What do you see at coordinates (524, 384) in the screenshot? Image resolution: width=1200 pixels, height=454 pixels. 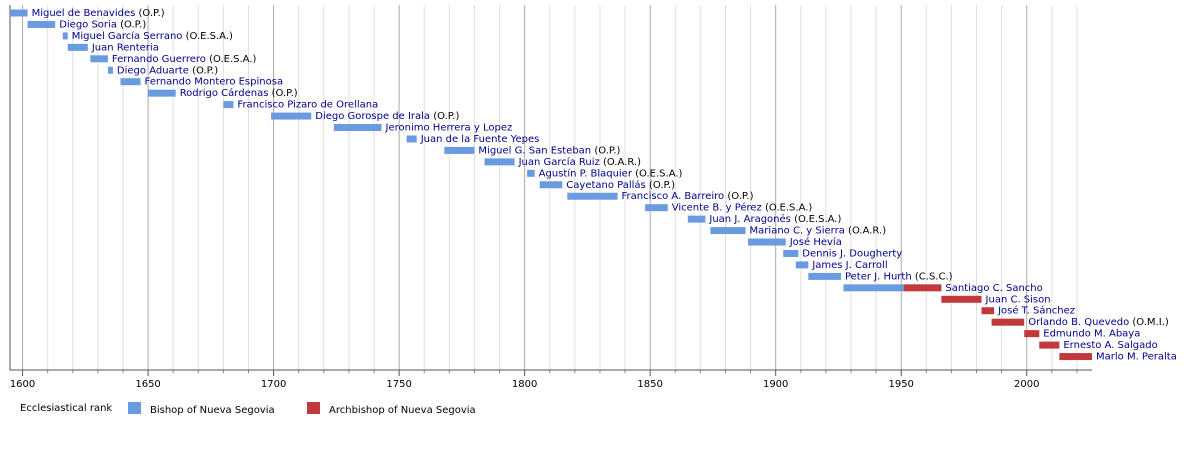 I see `x-tick-label: 1800` at bounding box center [524, 384].